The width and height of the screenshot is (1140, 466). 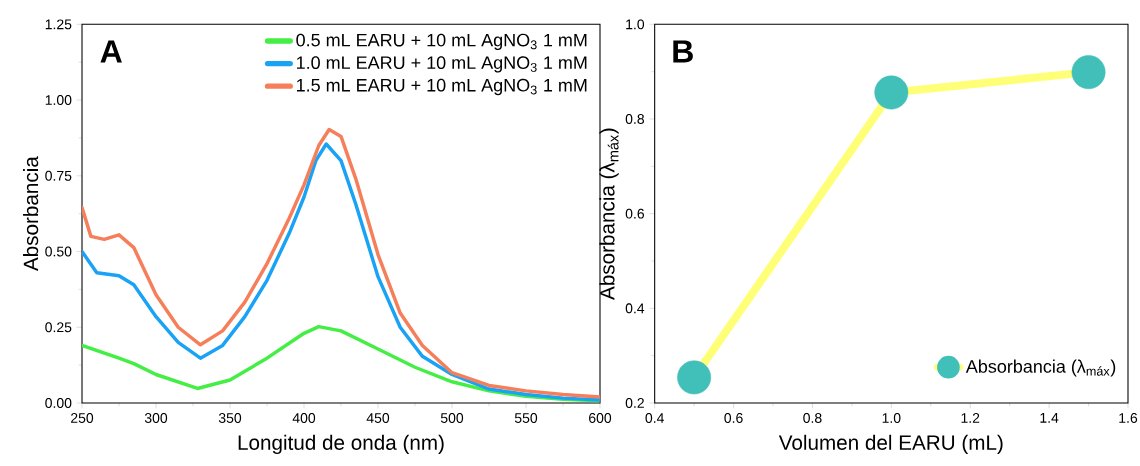 I want to click on y-tick-label: 1.00, so click(x=58, y=100).